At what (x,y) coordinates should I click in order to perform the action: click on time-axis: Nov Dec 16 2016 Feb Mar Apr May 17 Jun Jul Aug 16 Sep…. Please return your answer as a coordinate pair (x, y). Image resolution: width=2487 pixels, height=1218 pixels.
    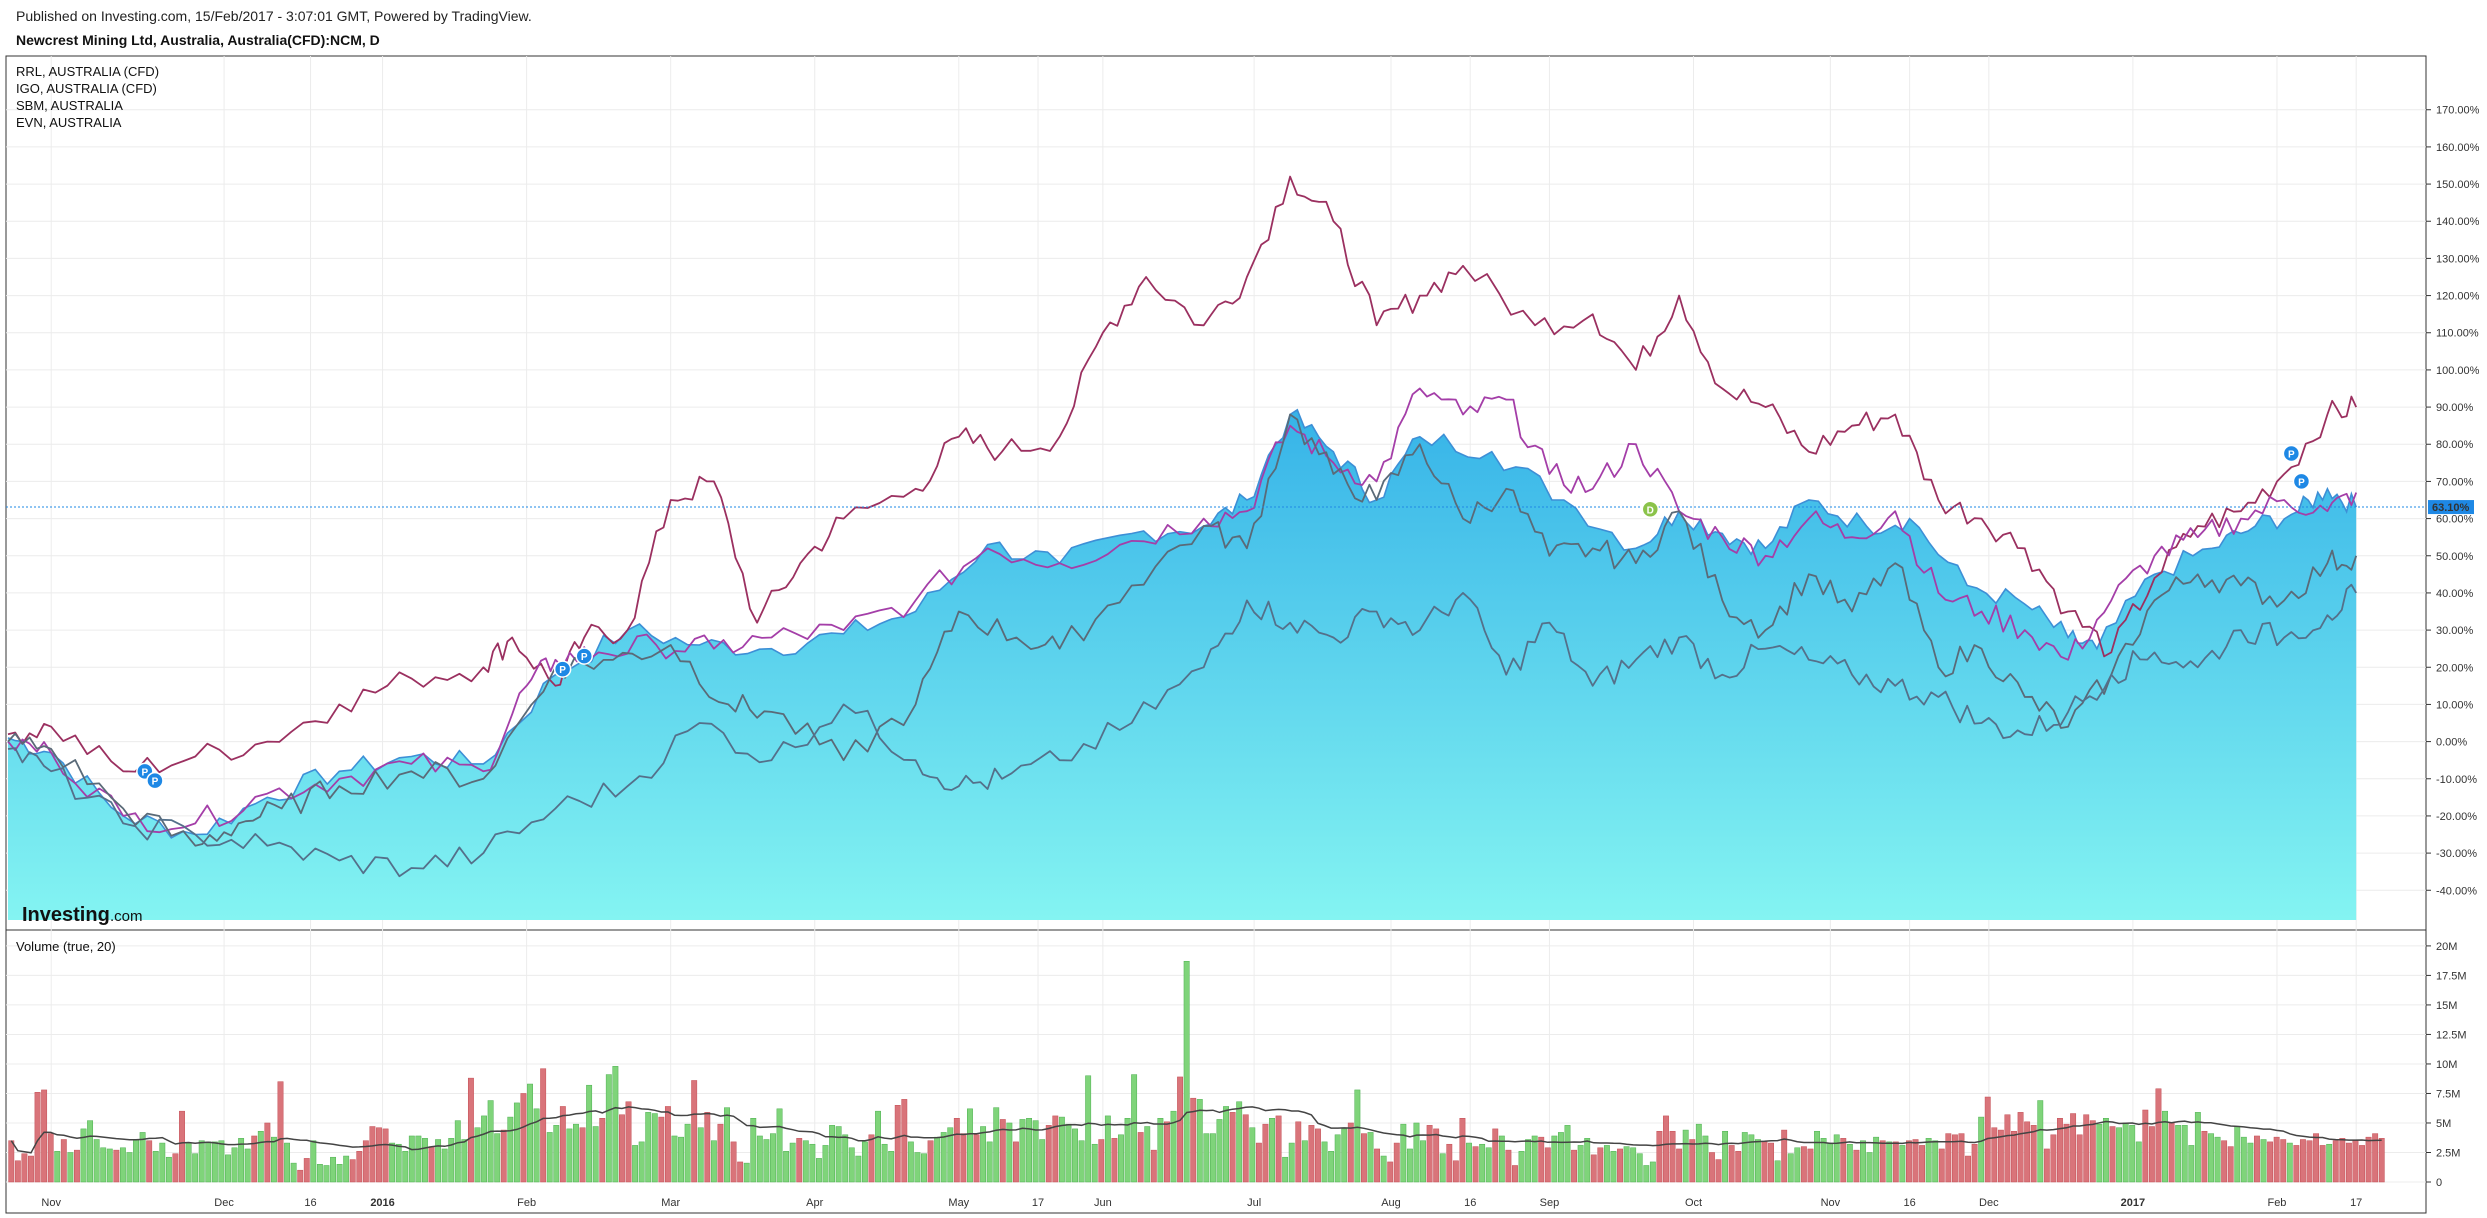
    Looking at the image, I should click on (1201, 1203).